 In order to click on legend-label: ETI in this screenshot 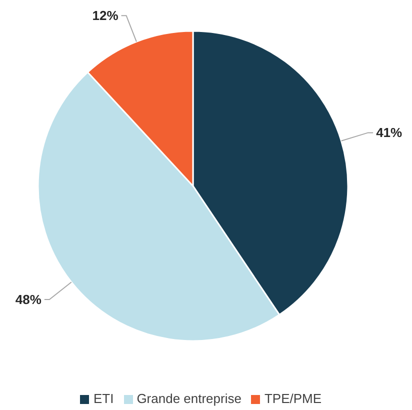, I will do `click(103, 398)`.